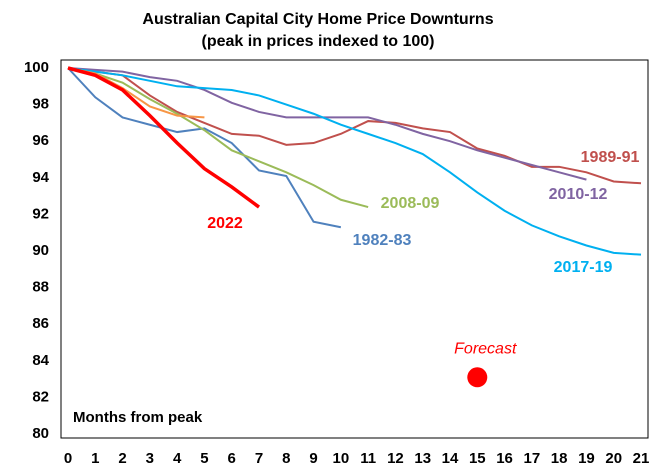  I want to click on series-label: 2017-19, so click(583, 267).